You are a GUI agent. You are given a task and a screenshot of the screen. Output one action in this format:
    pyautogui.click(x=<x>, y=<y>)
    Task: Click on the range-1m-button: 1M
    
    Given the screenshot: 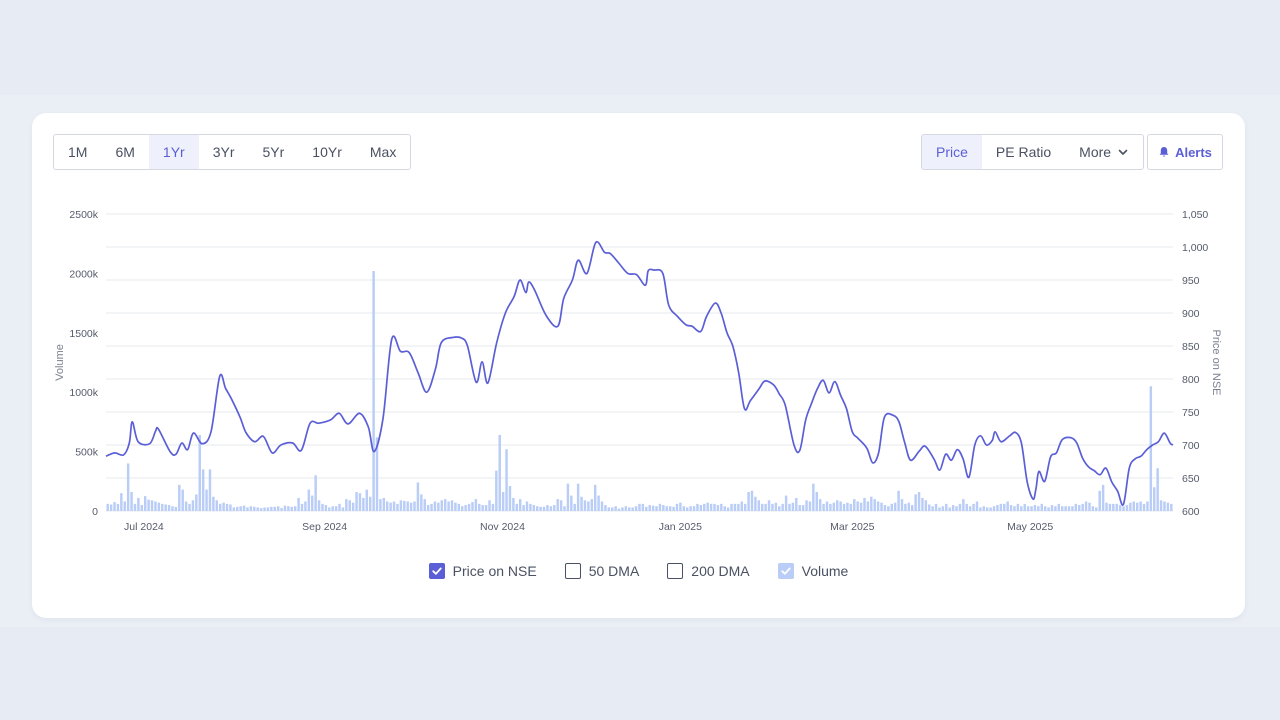 What is the action you would take?
    pyautogui.click(x=78, y=152)
    